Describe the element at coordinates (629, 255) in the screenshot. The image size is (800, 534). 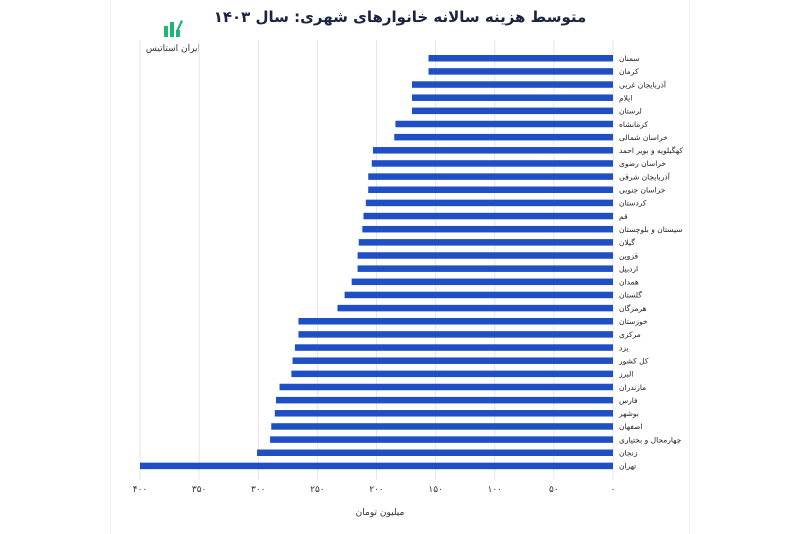
I see `category-label: قزوین` at that location.